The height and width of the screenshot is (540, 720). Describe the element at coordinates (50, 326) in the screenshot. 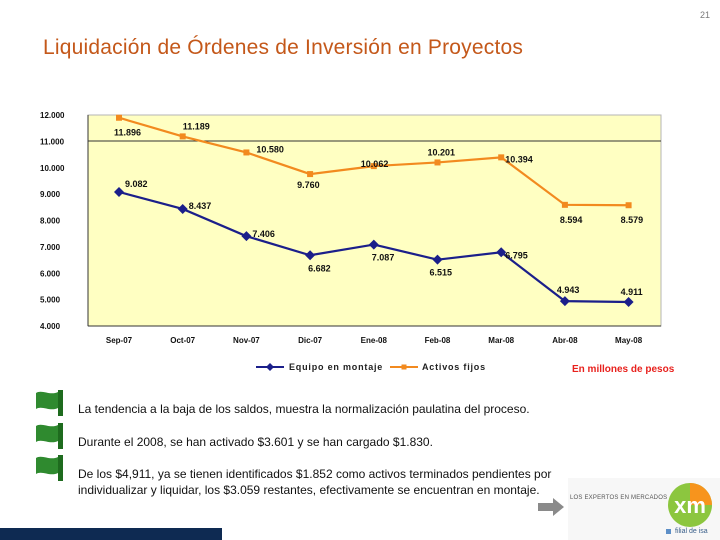

I see `y-tick-label: 4.000` at that location.